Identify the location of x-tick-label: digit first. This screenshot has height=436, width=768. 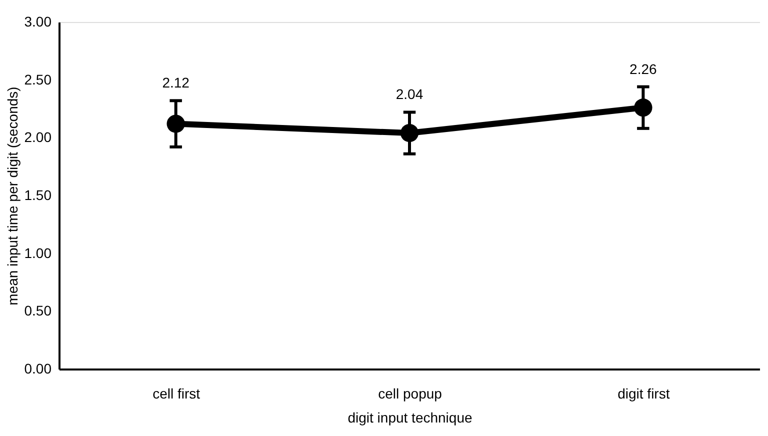
(644, 394).